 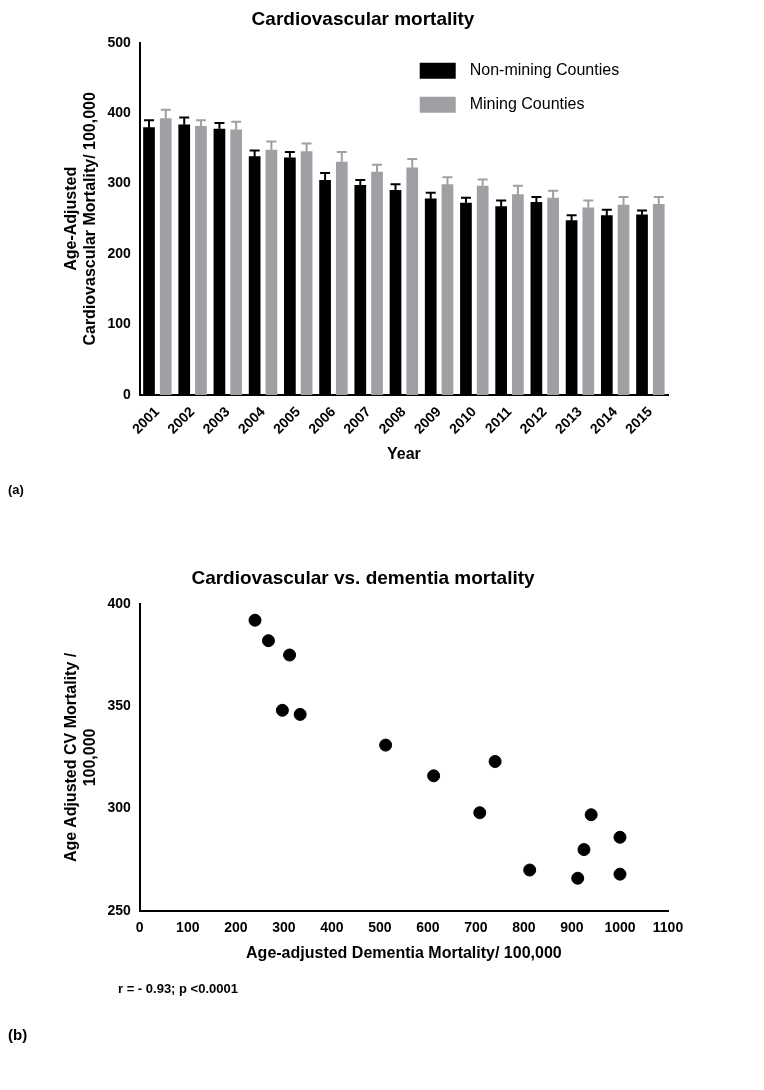 I want to click on text: (a), so click(x=16, y=489).